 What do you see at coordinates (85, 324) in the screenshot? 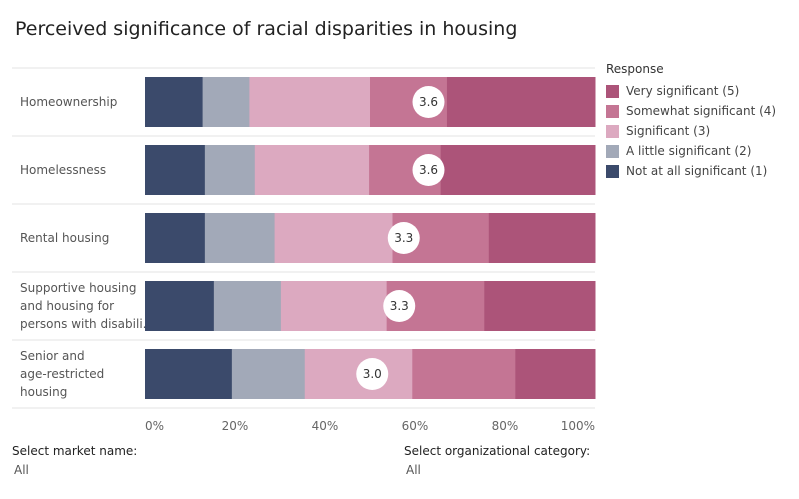
I see `category-label: persons with disabili..` at bounding box center [85, 324].